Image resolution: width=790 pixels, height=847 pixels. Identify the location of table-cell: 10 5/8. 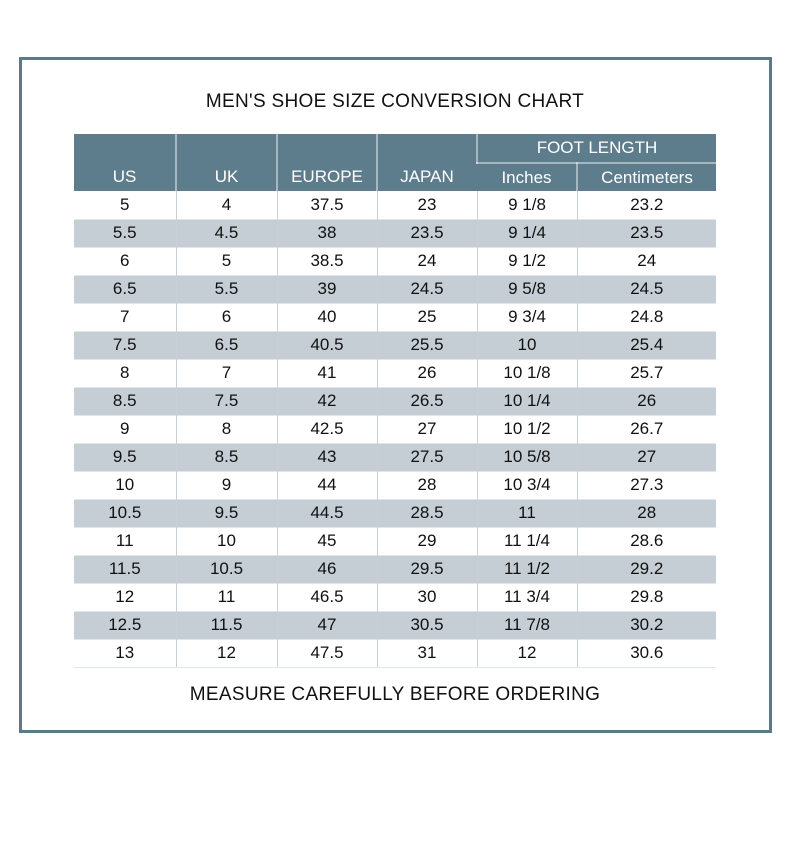
(526, 456).